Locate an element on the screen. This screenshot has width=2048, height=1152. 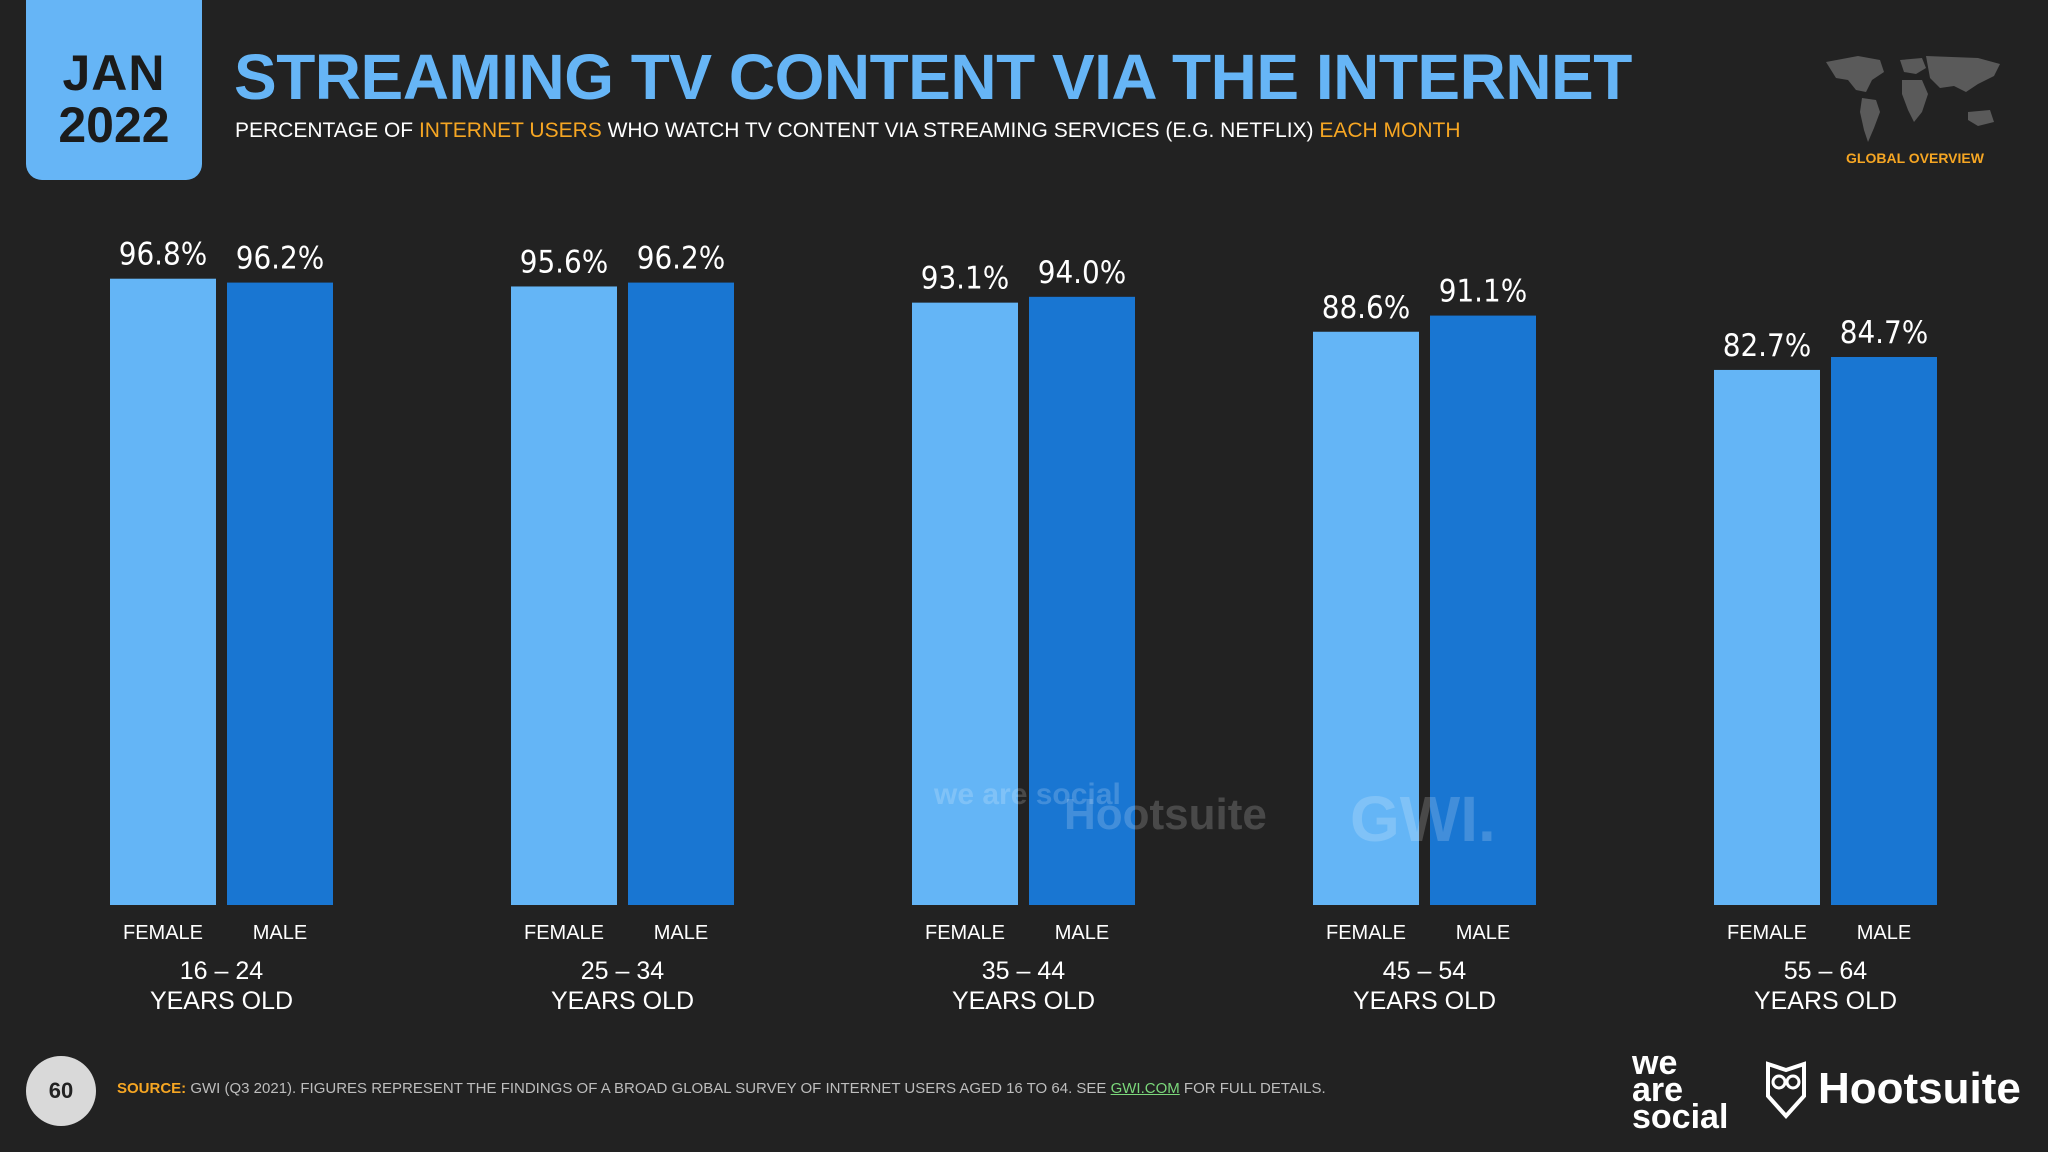
data-label-female-0: 96.8% is located at coordinates (163, 255).